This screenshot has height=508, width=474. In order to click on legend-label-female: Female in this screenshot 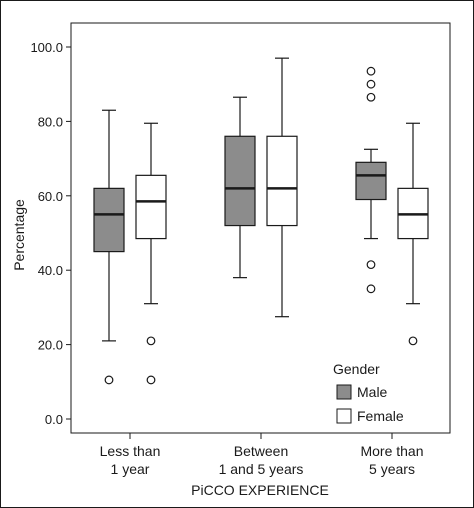, I will do `click(380, 416)`.